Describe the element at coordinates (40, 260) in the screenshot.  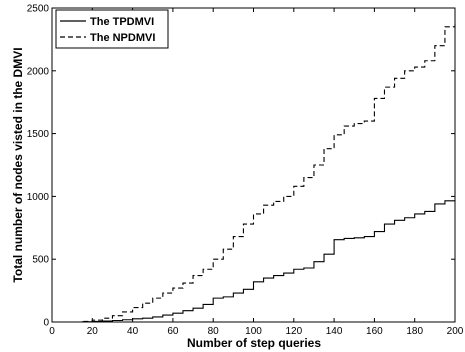
I see `y-tick-label: 500` at that location.